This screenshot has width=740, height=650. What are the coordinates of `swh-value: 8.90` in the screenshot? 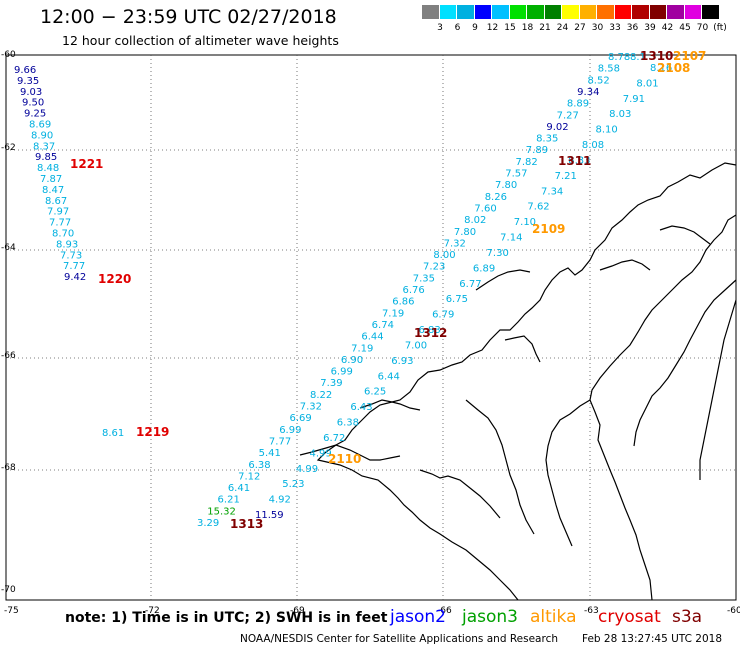 It's located at (42, 135).